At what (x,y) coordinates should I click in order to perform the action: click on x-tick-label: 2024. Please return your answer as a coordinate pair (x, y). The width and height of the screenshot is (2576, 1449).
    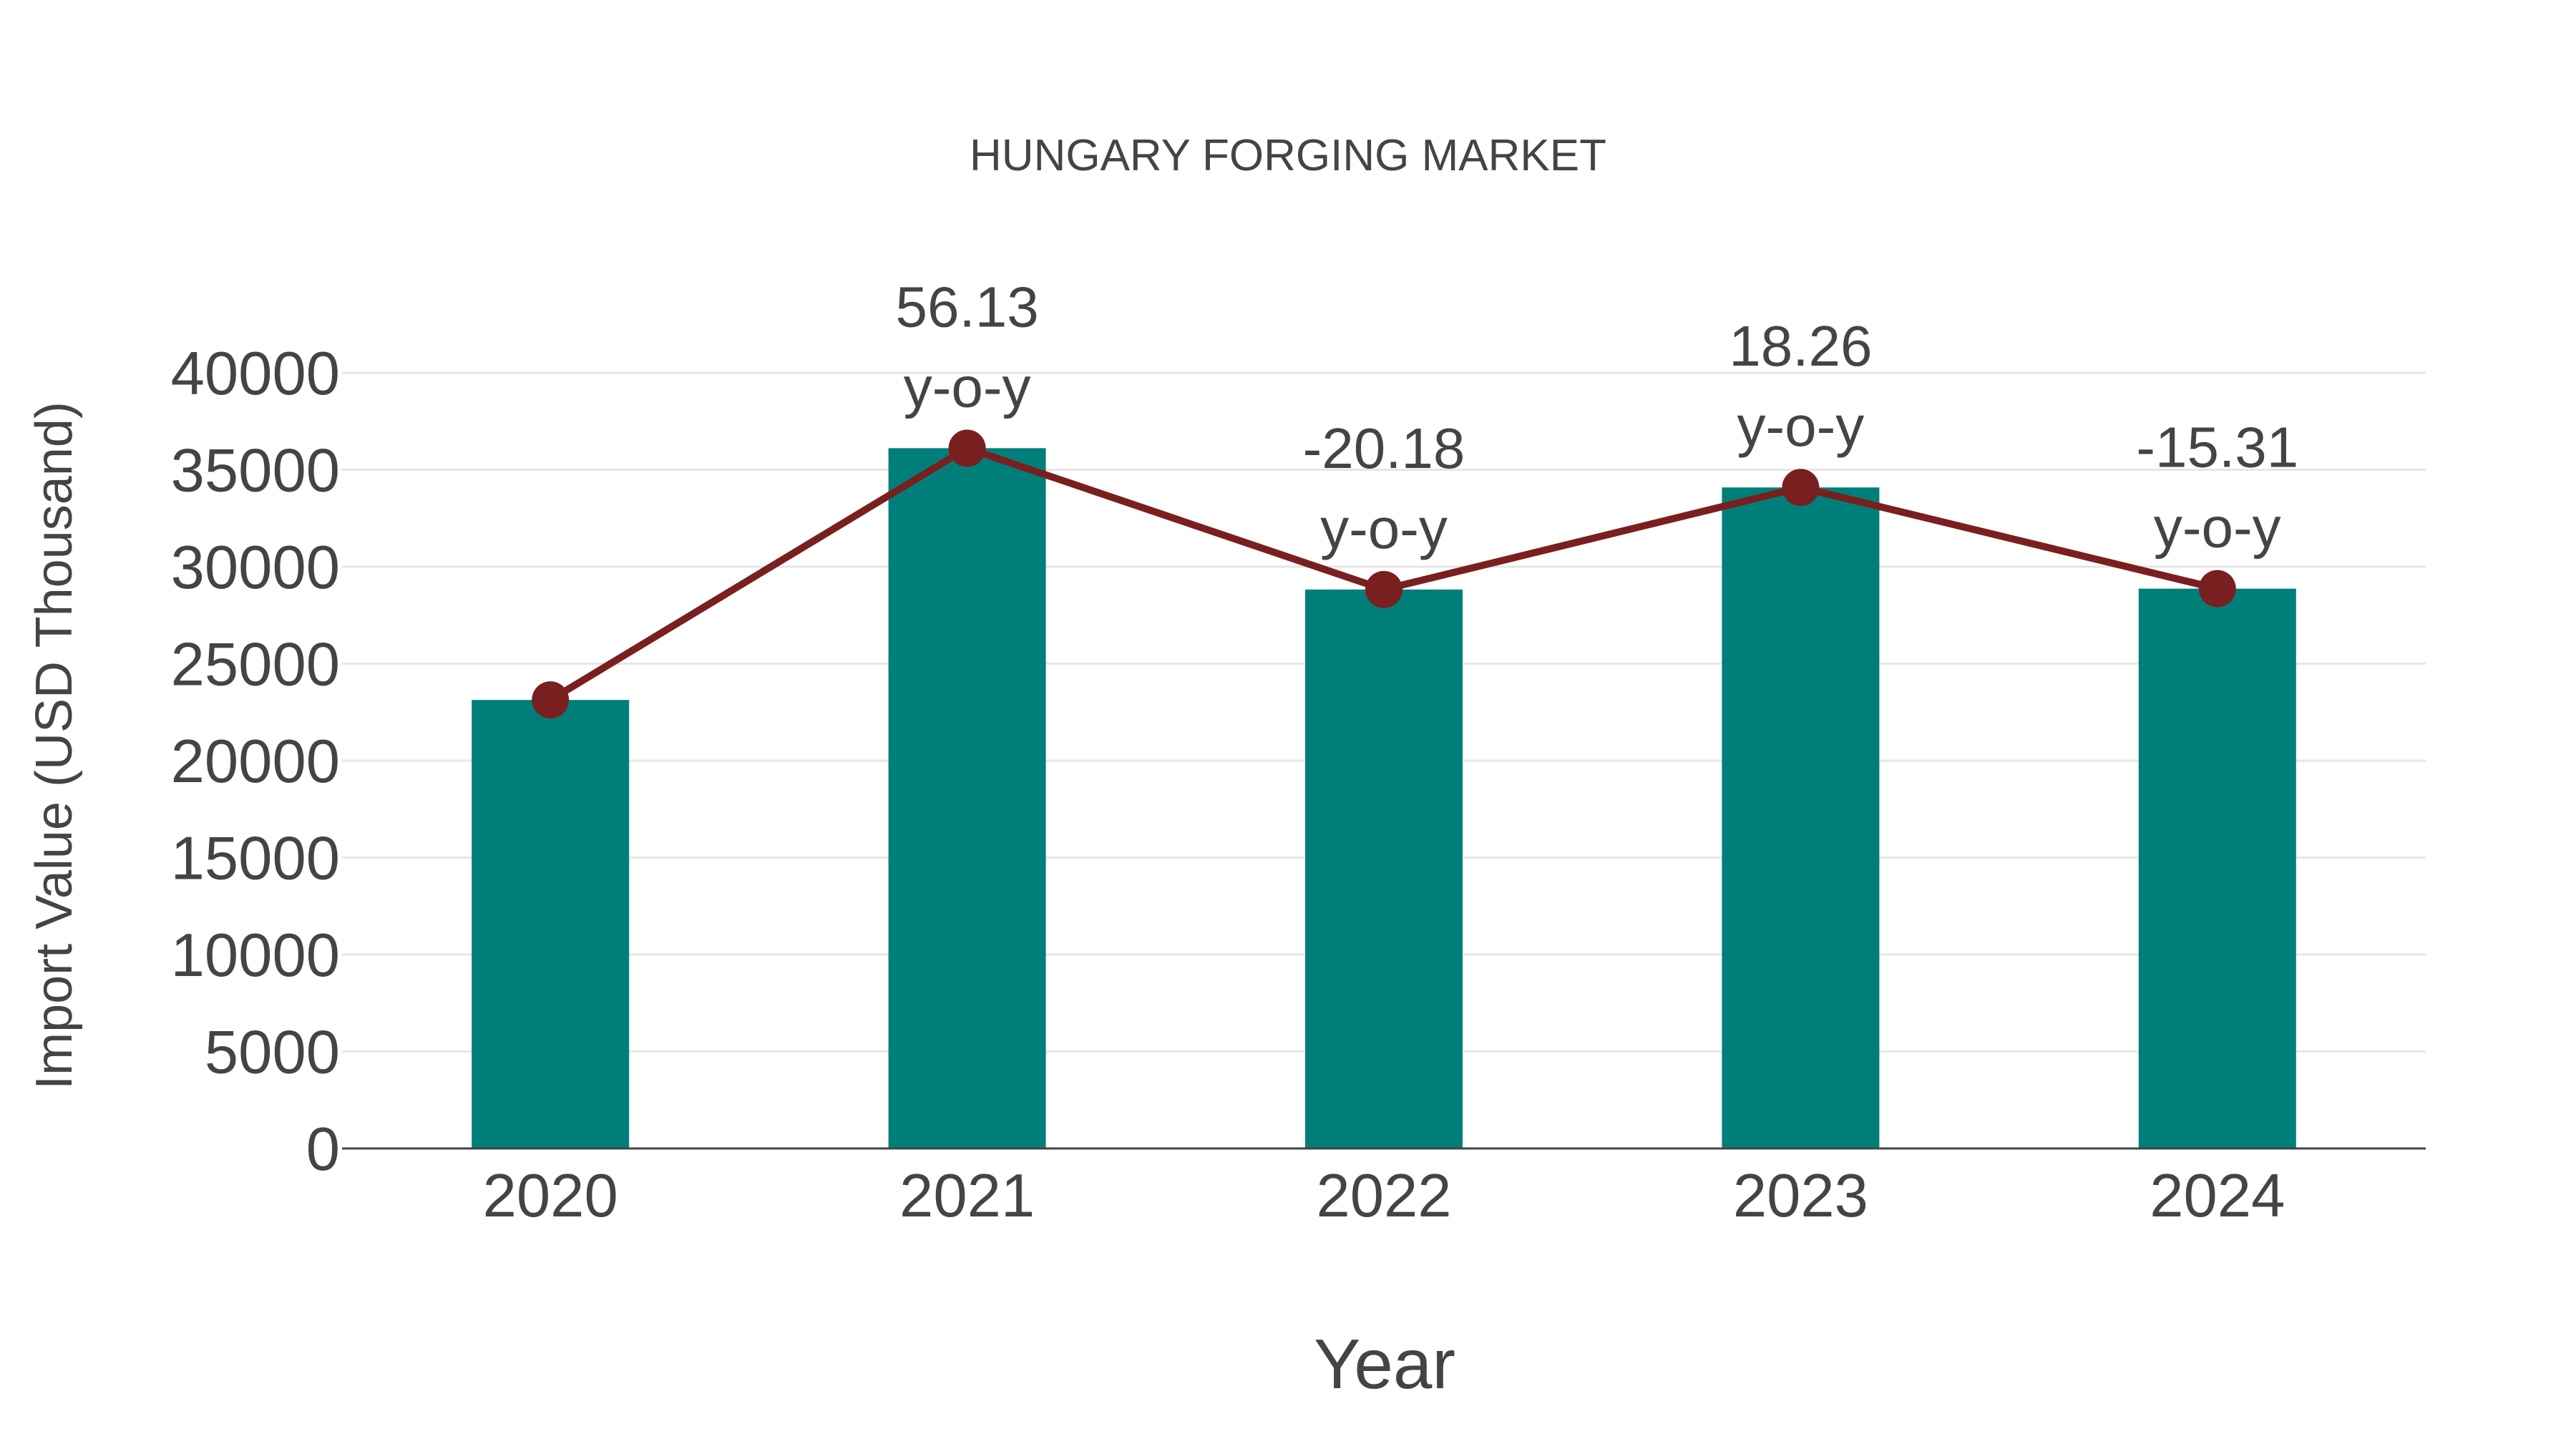
    Looking at the image, I should click on (2217, 1196).